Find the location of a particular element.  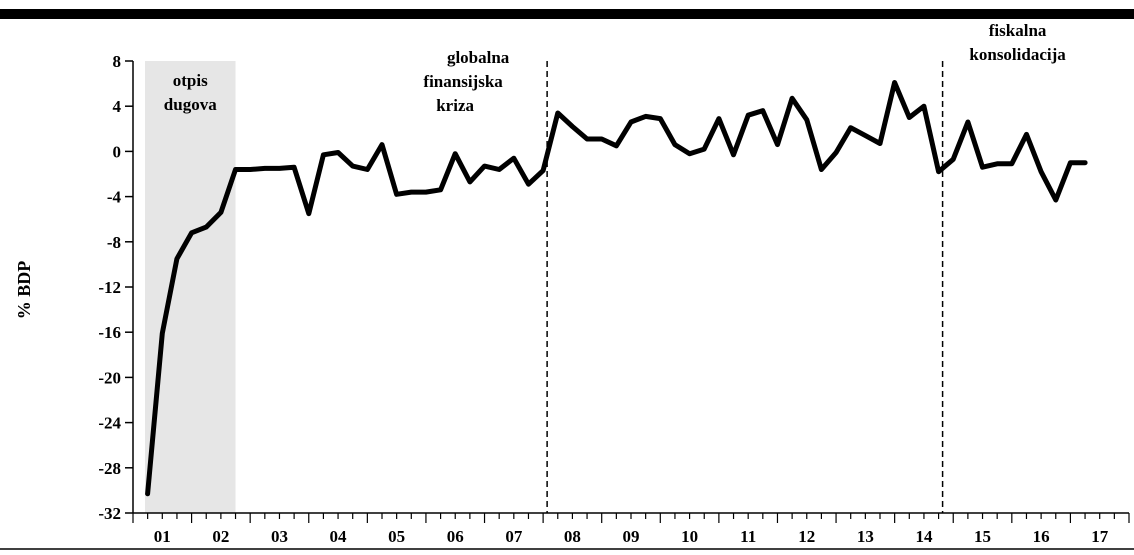

annotation-label-line: fiskalna is located at coordinates (1018, 30).